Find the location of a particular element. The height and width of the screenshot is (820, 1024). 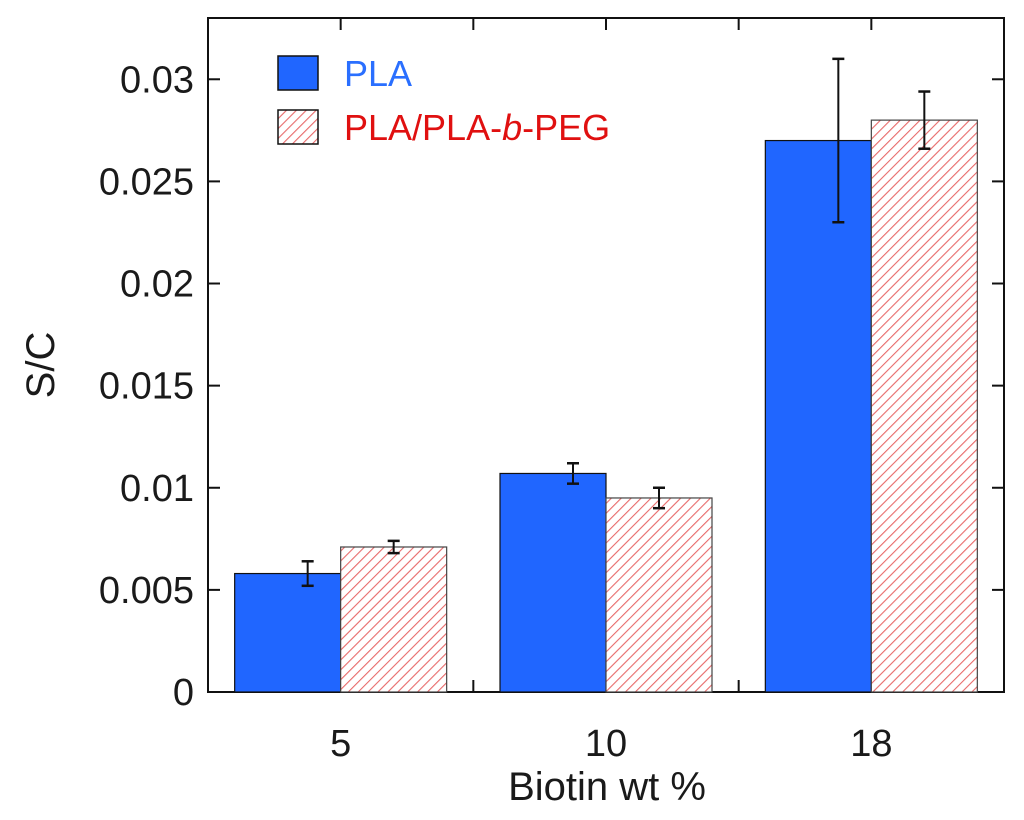

y-tick-label: 0.02 is located at coordinates (157, 285).